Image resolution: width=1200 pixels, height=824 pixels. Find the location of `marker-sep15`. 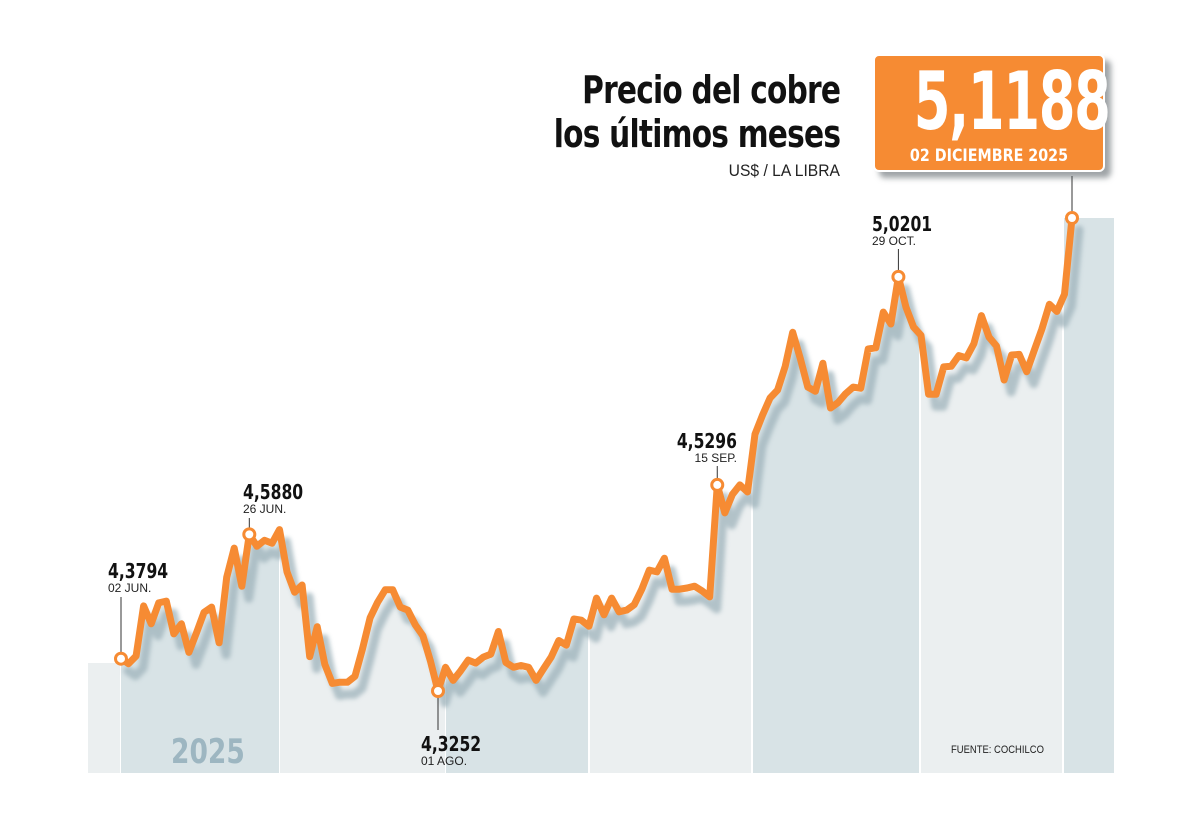

marker-sep15 is located at coordinates (717, 484).